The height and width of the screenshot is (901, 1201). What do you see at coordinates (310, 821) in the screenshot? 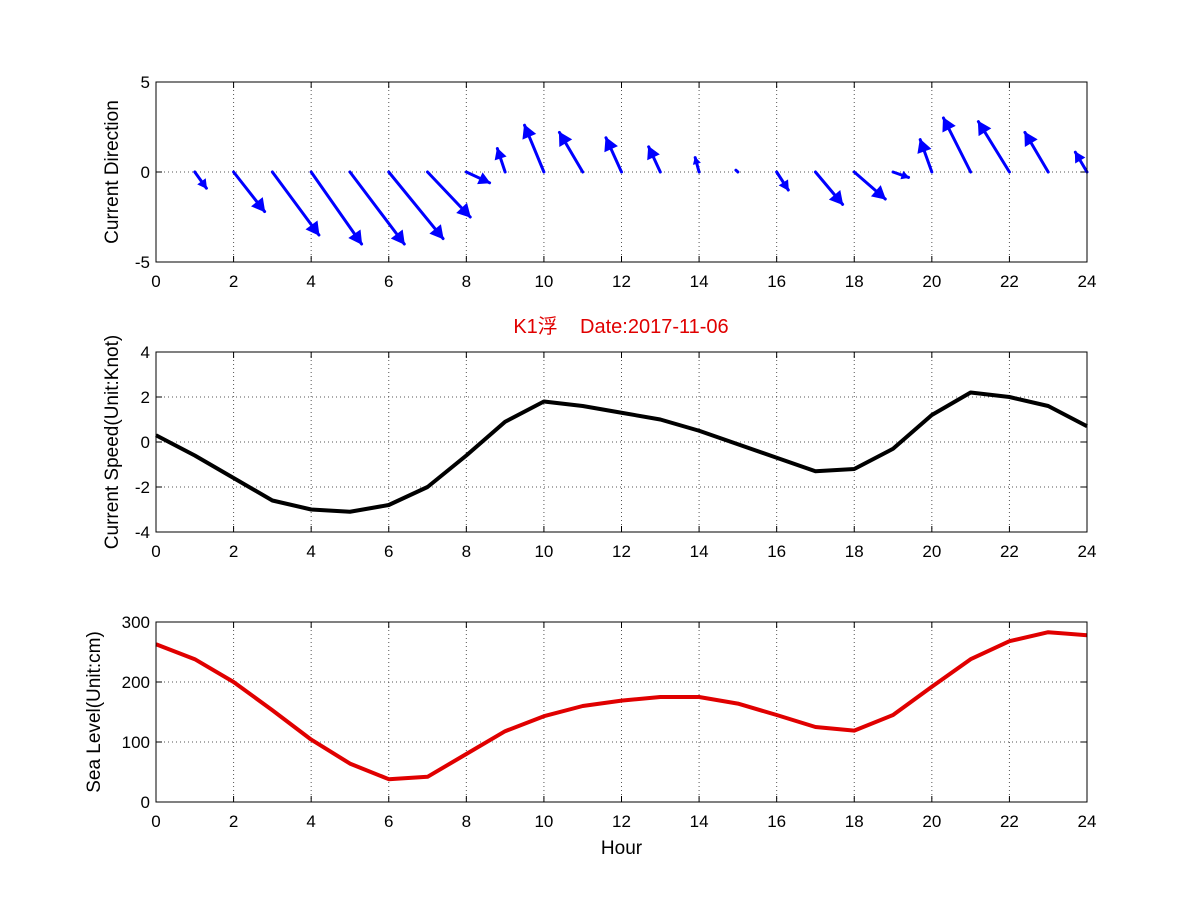
I see `sea-level-xtick-label: 4` at bounding box center [310, 821].